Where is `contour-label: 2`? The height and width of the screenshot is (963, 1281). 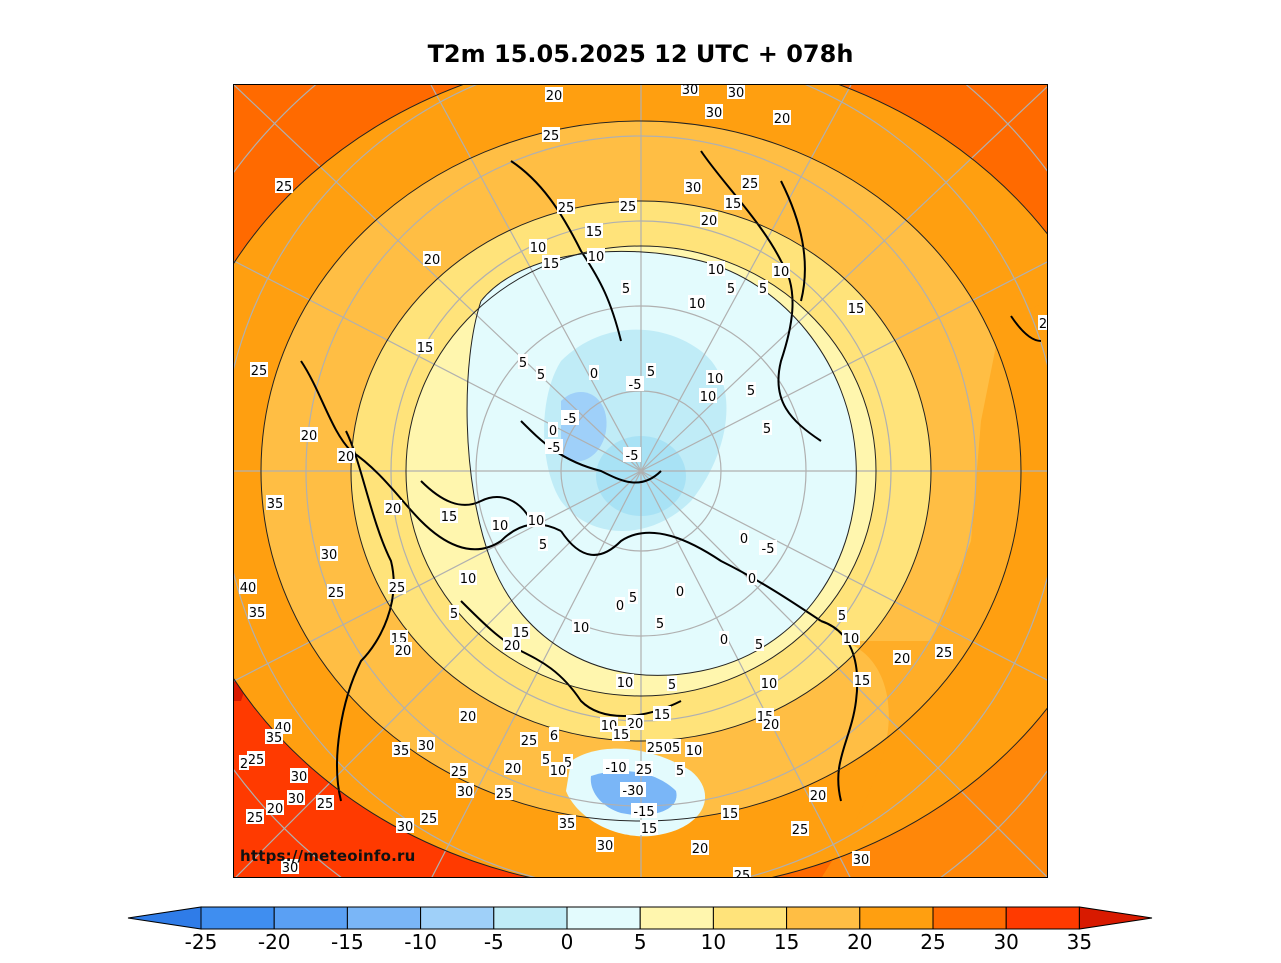
contour-label: 2 is located at coordinates (1043, 324).